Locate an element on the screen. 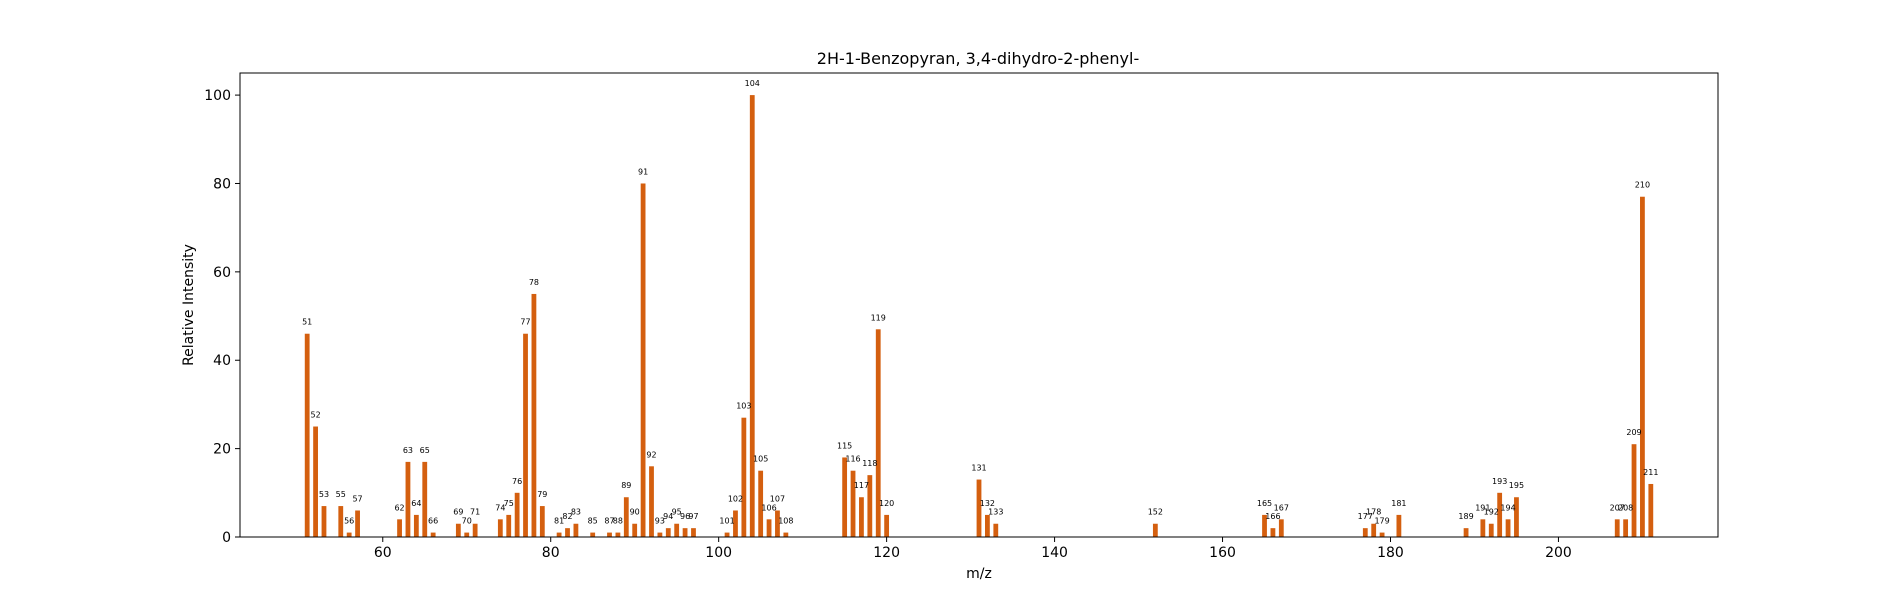 The image size is (1900, 600). bar-label-mz-189: 189 is located at coordinates (1465, 516).